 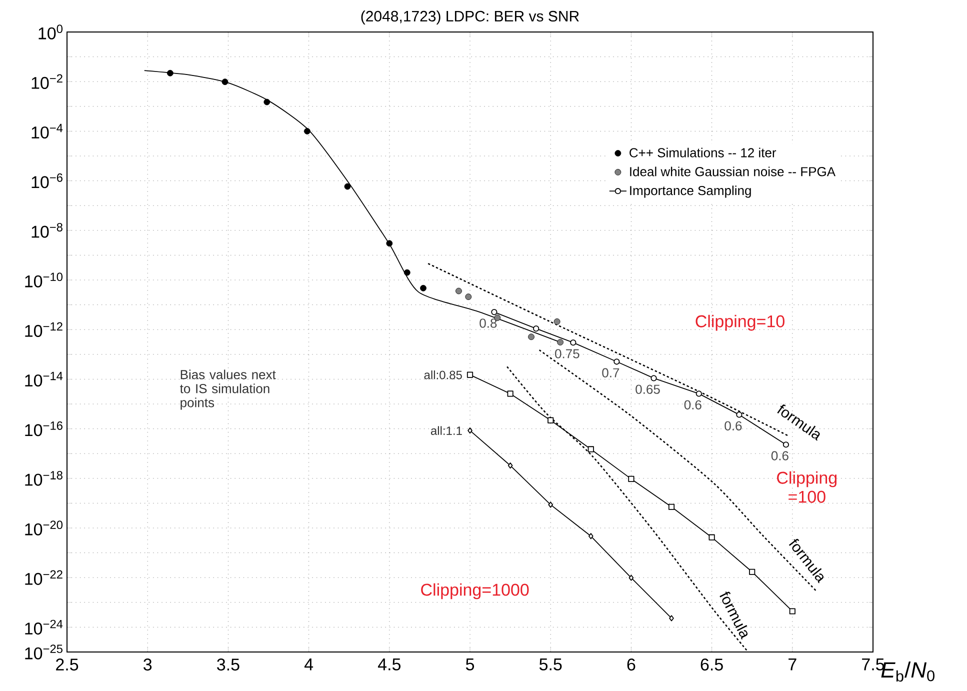 What do you see at coordinates (44, 379) in the screenshot?
I see `y-tick-label: 10$^{−14}$` at bounding box center [44, 379].